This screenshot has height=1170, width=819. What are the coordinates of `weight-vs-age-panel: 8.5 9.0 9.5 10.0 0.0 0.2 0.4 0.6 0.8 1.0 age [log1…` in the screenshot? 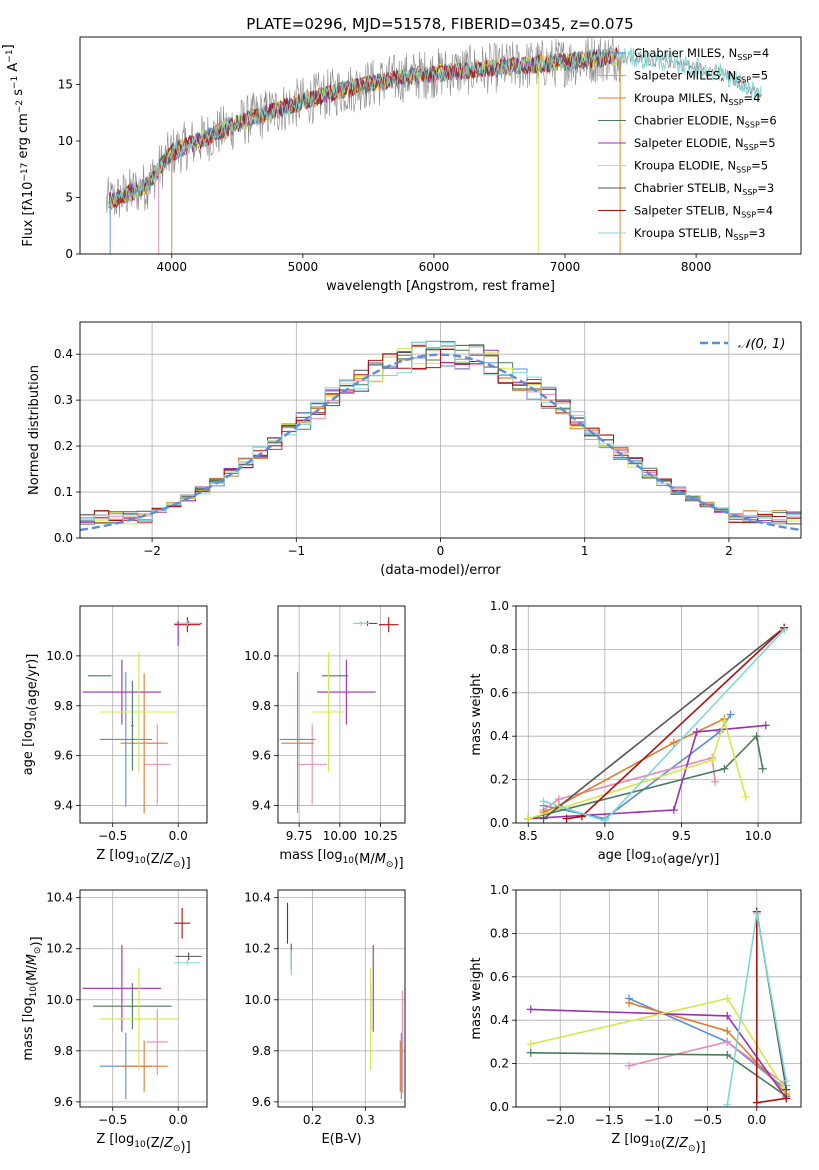 It's located at (635, 733).